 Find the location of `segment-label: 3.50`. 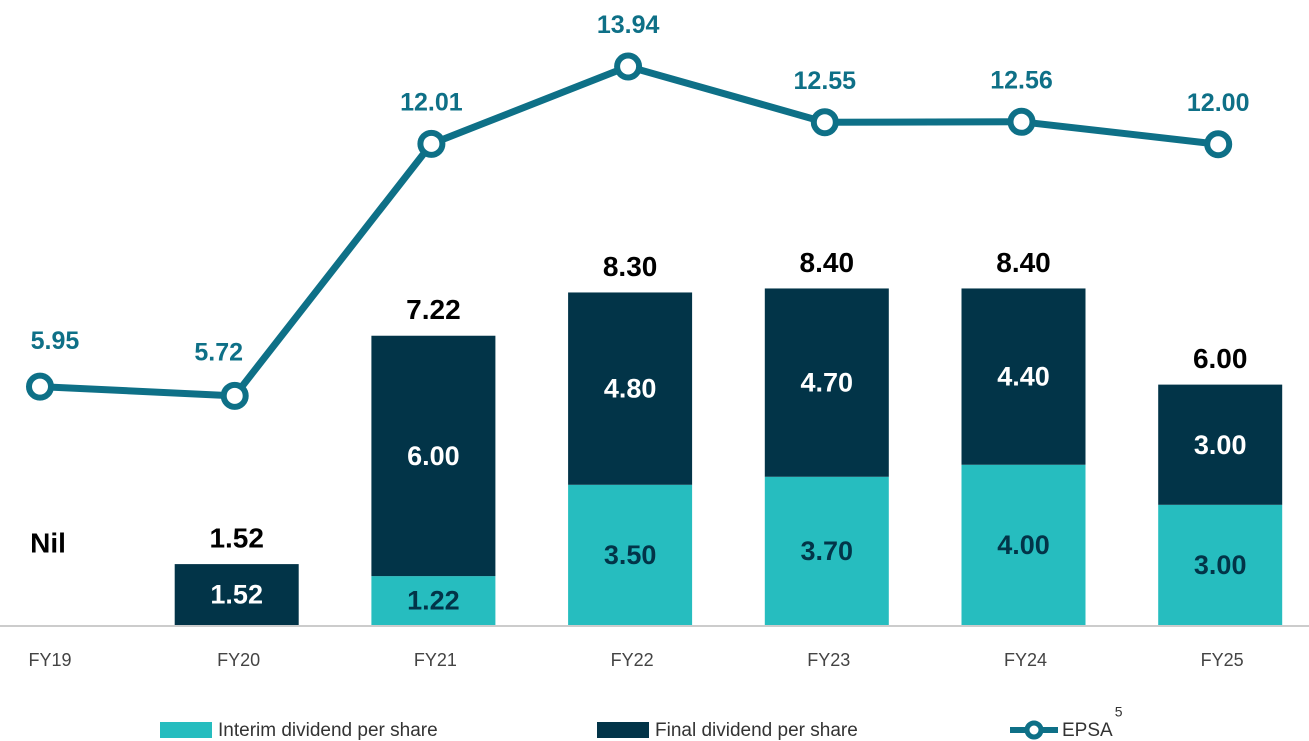

segment-label: 3.50 is located at coordinates (630, 555).